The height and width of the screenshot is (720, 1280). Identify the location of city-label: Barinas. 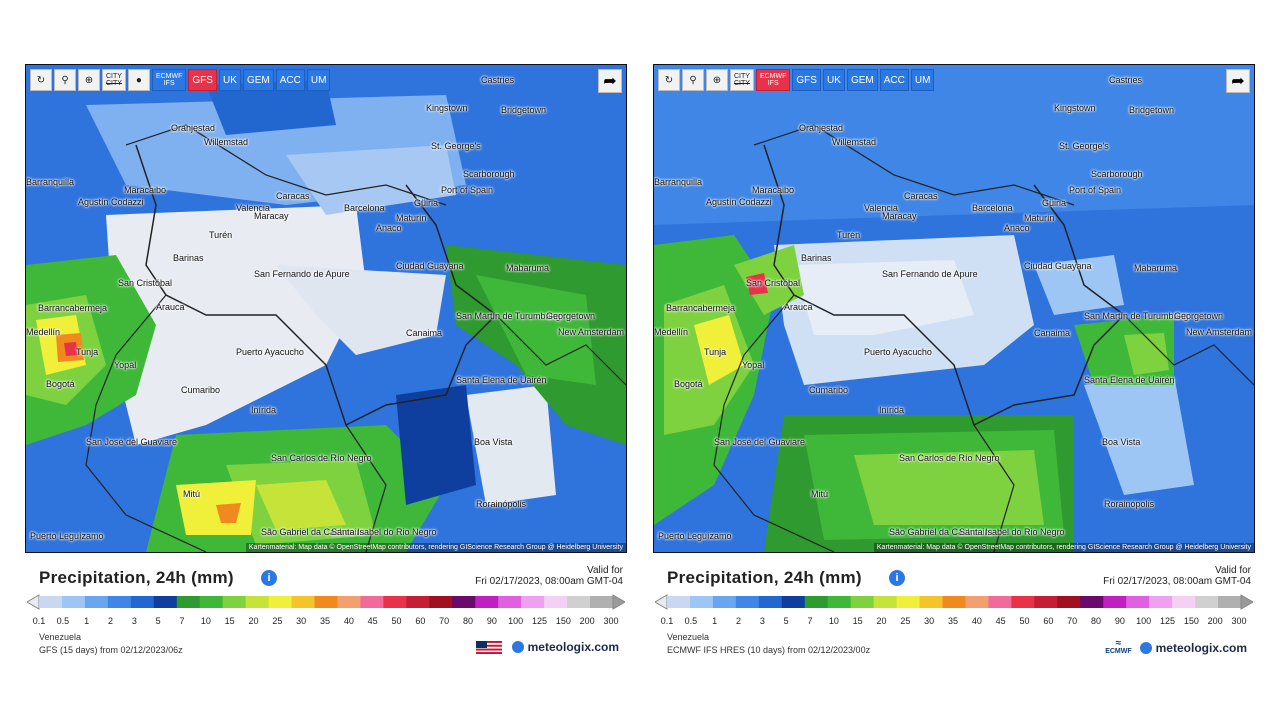
(816, 258).